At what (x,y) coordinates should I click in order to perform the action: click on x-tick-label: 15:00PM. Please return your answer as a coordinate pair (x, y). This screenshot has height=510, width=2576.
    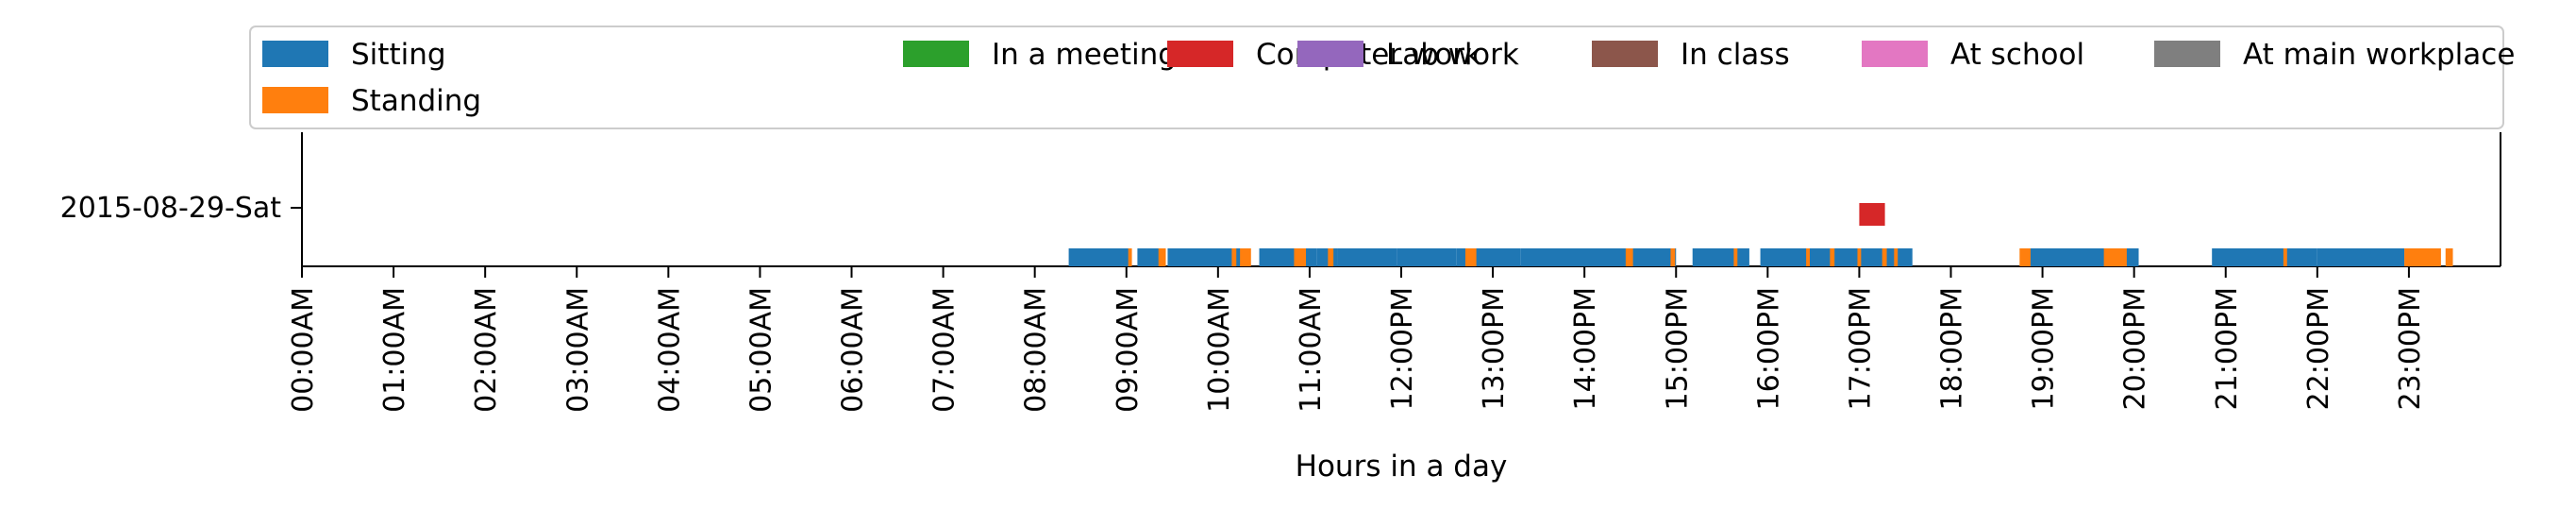
    Looking at the image, I should click on (1677, 348).